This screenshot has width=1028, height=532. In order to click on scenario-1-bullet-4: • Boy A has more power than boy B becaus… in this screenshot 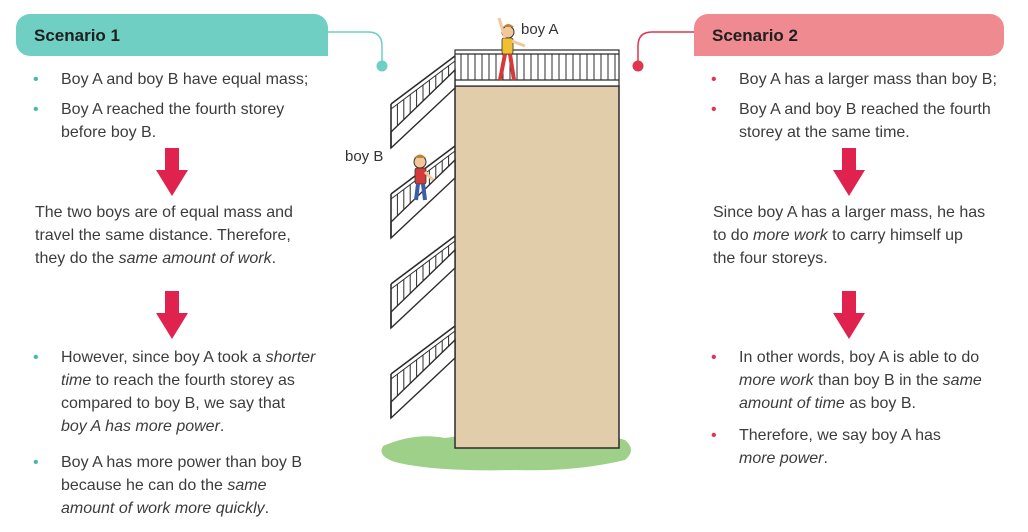, I will do `click(193, 485)`.